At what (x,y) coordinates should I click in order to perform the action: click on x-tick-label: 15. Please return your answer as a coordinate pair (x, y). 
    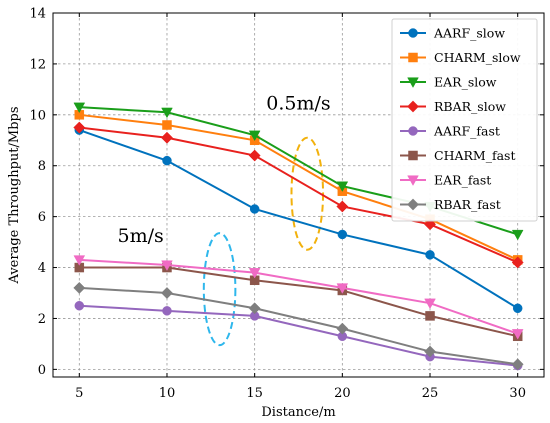
    Looking at the image, I should click on (254, 393).